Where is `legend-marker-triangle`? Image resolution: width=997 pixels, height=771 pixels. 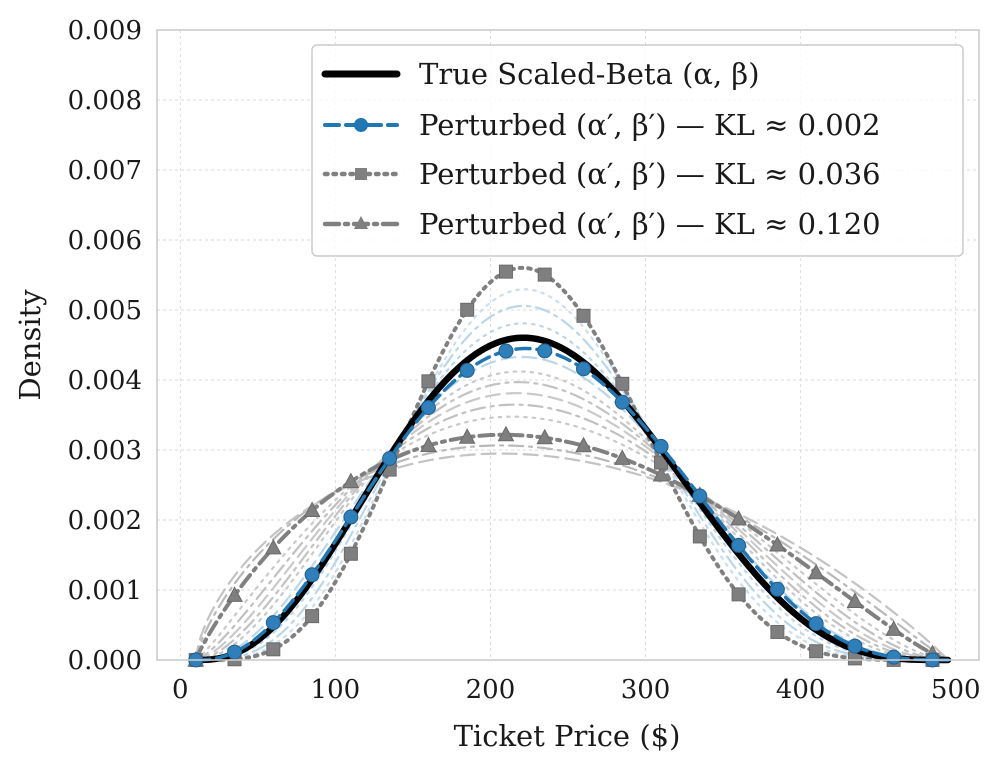 legend-marker-triangle is located at coordinates (361, 222).